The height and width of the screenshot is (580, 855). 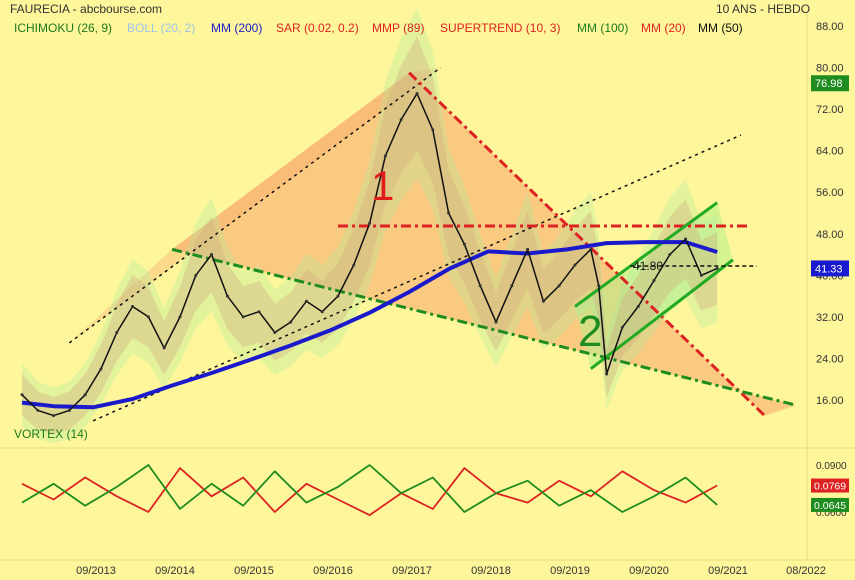 I want to click on y-tick-label: 64.00, so click(x=830, y=152).